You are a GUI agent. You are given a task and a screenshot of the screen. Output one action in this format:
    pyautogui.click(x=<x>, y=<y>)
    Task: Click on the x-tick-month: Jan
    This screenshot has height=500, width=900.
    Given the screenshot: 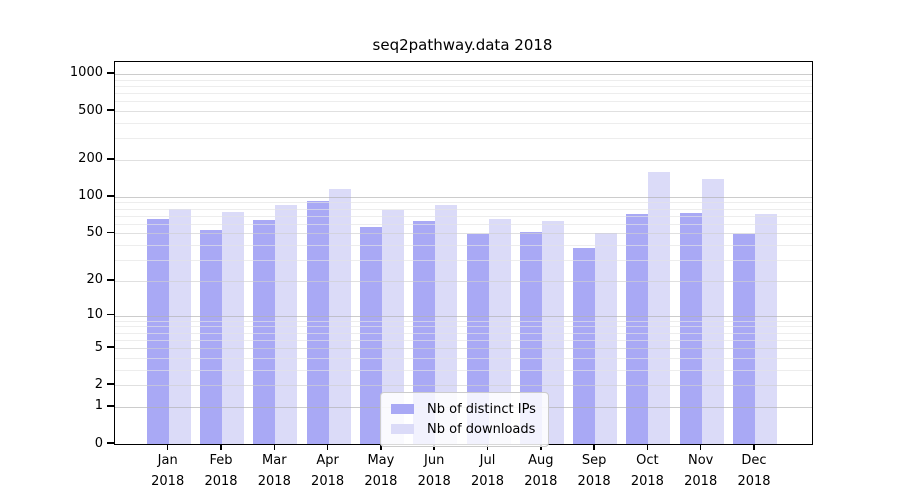 What is the action you would take?
    pyautogui.click(x=167, y=460)
    